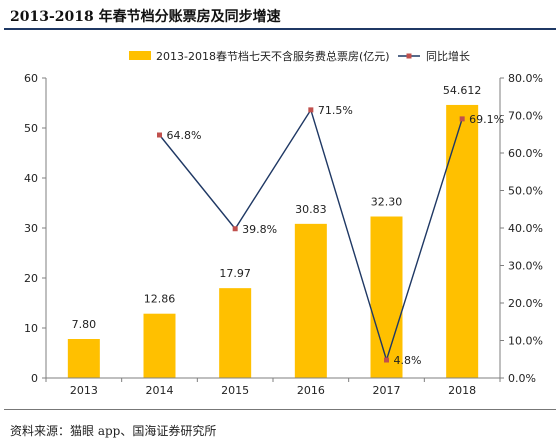 The image size is (558, 446). Describe the element at coordinates (235, 333) in the screenshot. I see `bar-2015` at that location.